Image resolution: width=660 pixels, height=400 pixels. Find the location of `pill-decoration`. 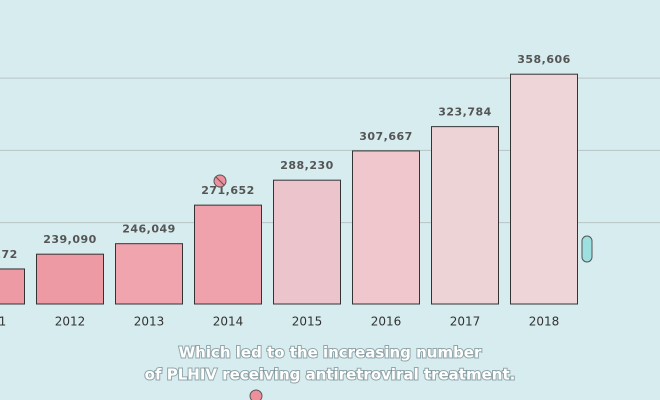

pill-decoration is located at coordinates (256, 394).